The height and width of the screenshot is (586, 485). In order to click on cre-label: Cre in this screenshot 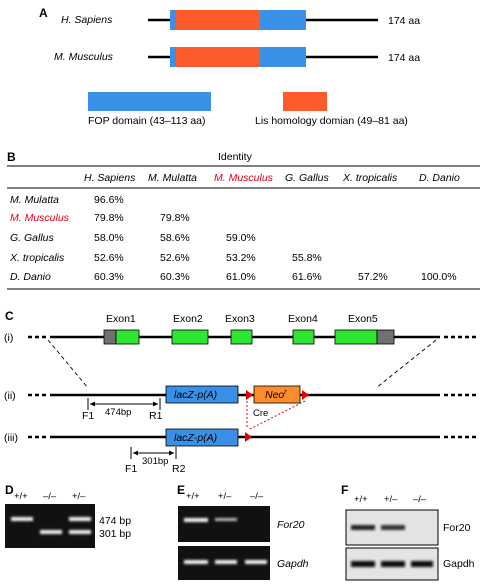, I will do `click(260, 413)`.